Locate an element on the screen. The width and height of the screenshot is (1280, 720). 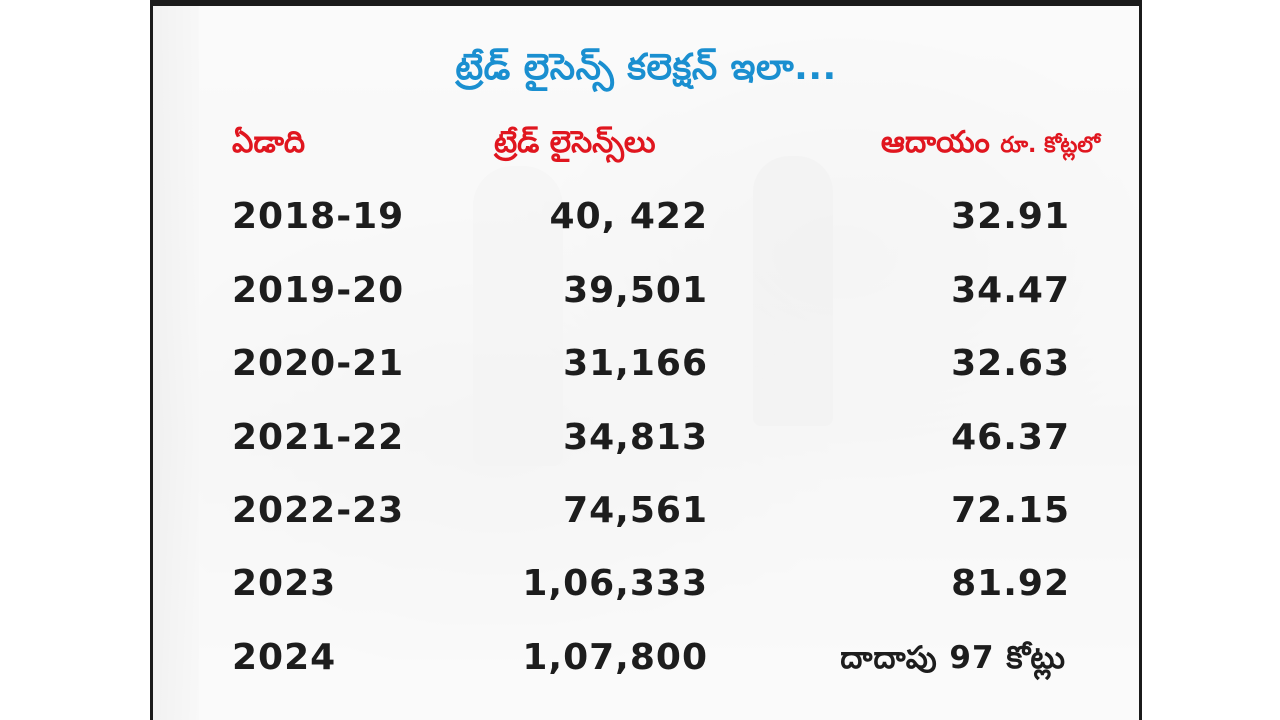
cell-revenue: 72.15 is located at coordinates (1010, 510).